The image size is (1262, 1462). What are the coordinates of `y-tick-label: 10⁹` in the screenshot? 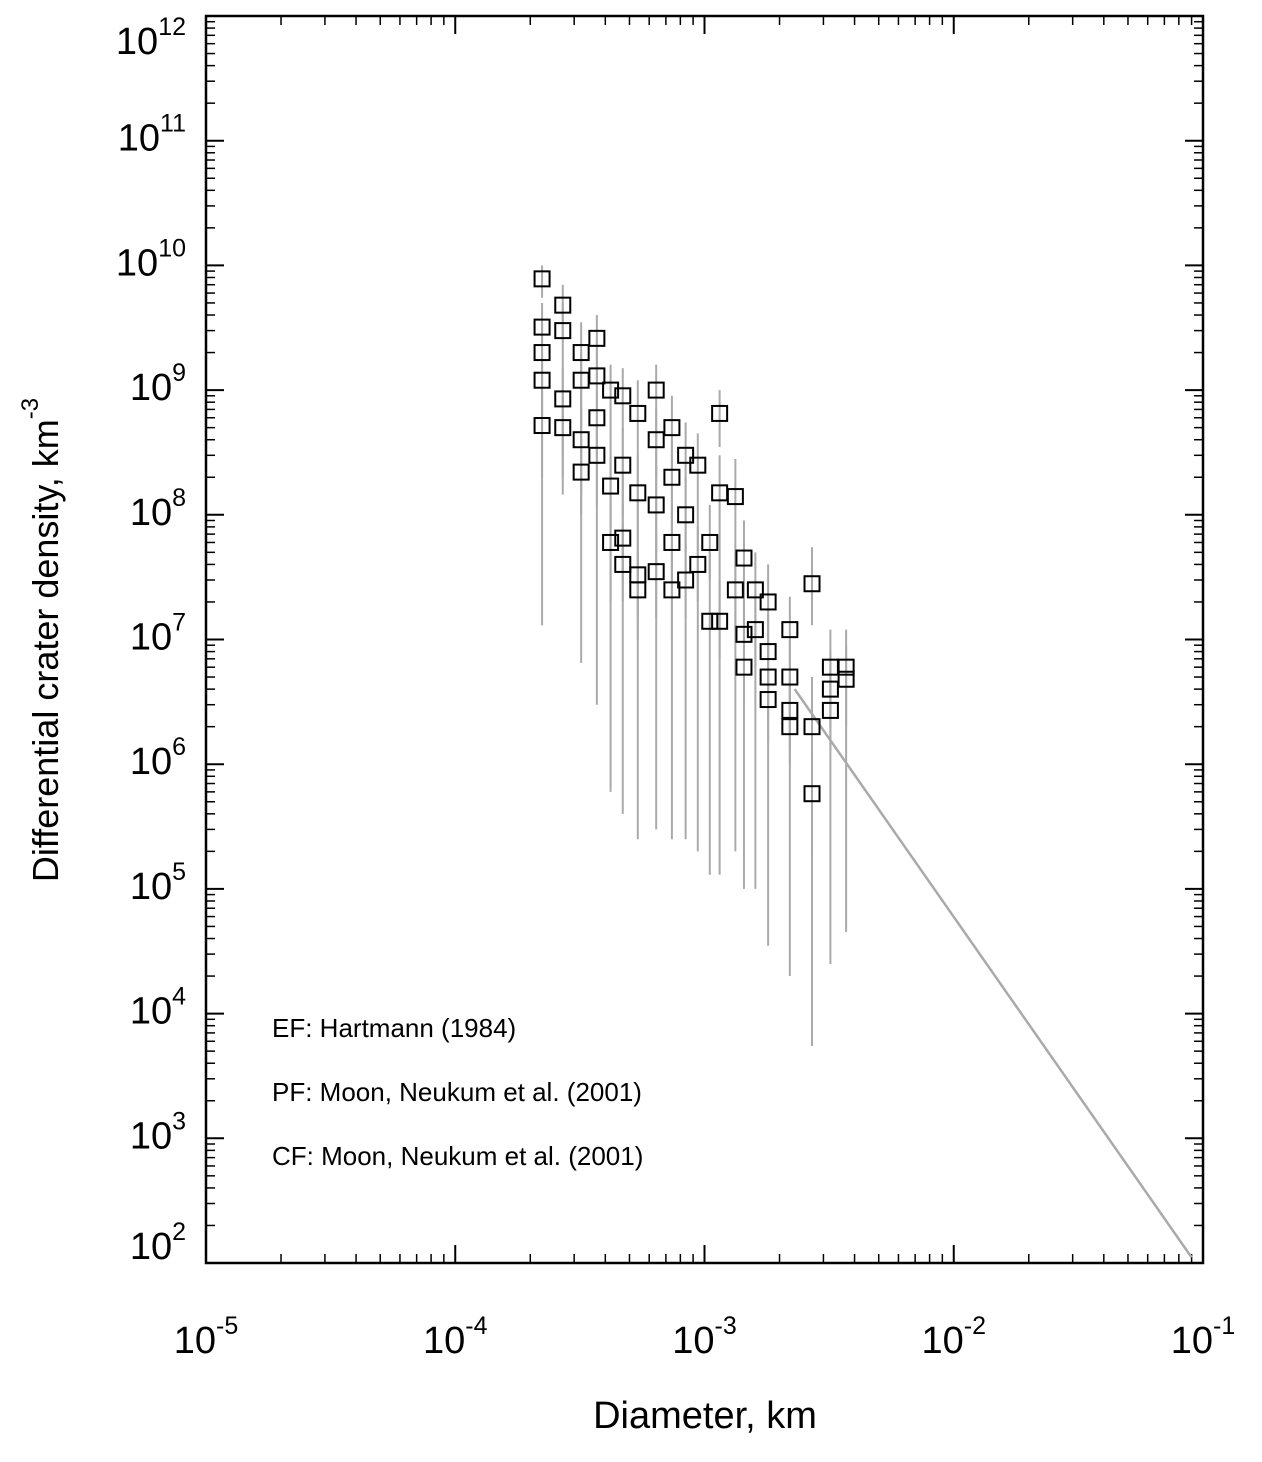 It's located at (158, 384).